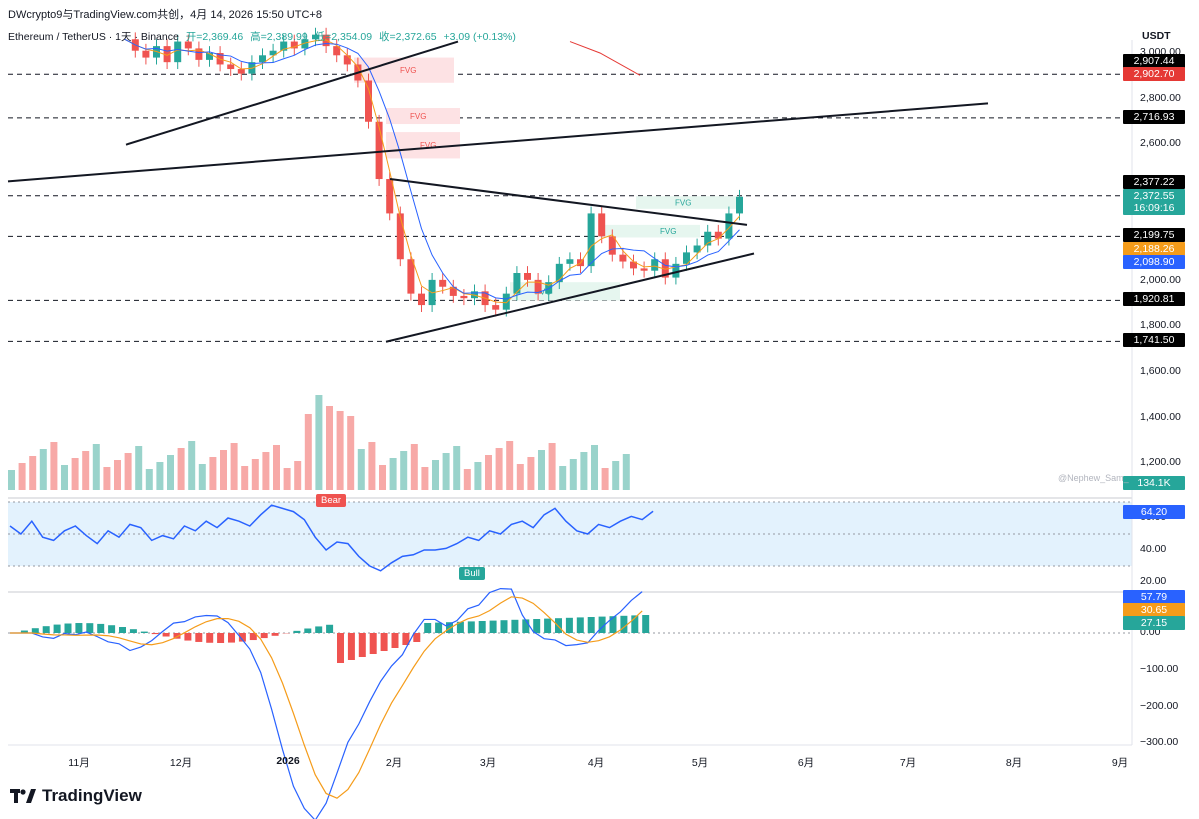 The height and width of the screenshot is (819, 1199). Describe the element at coordinates (1154, 249) in the screenshot. I see `price-label: 2,188.26` at that location.